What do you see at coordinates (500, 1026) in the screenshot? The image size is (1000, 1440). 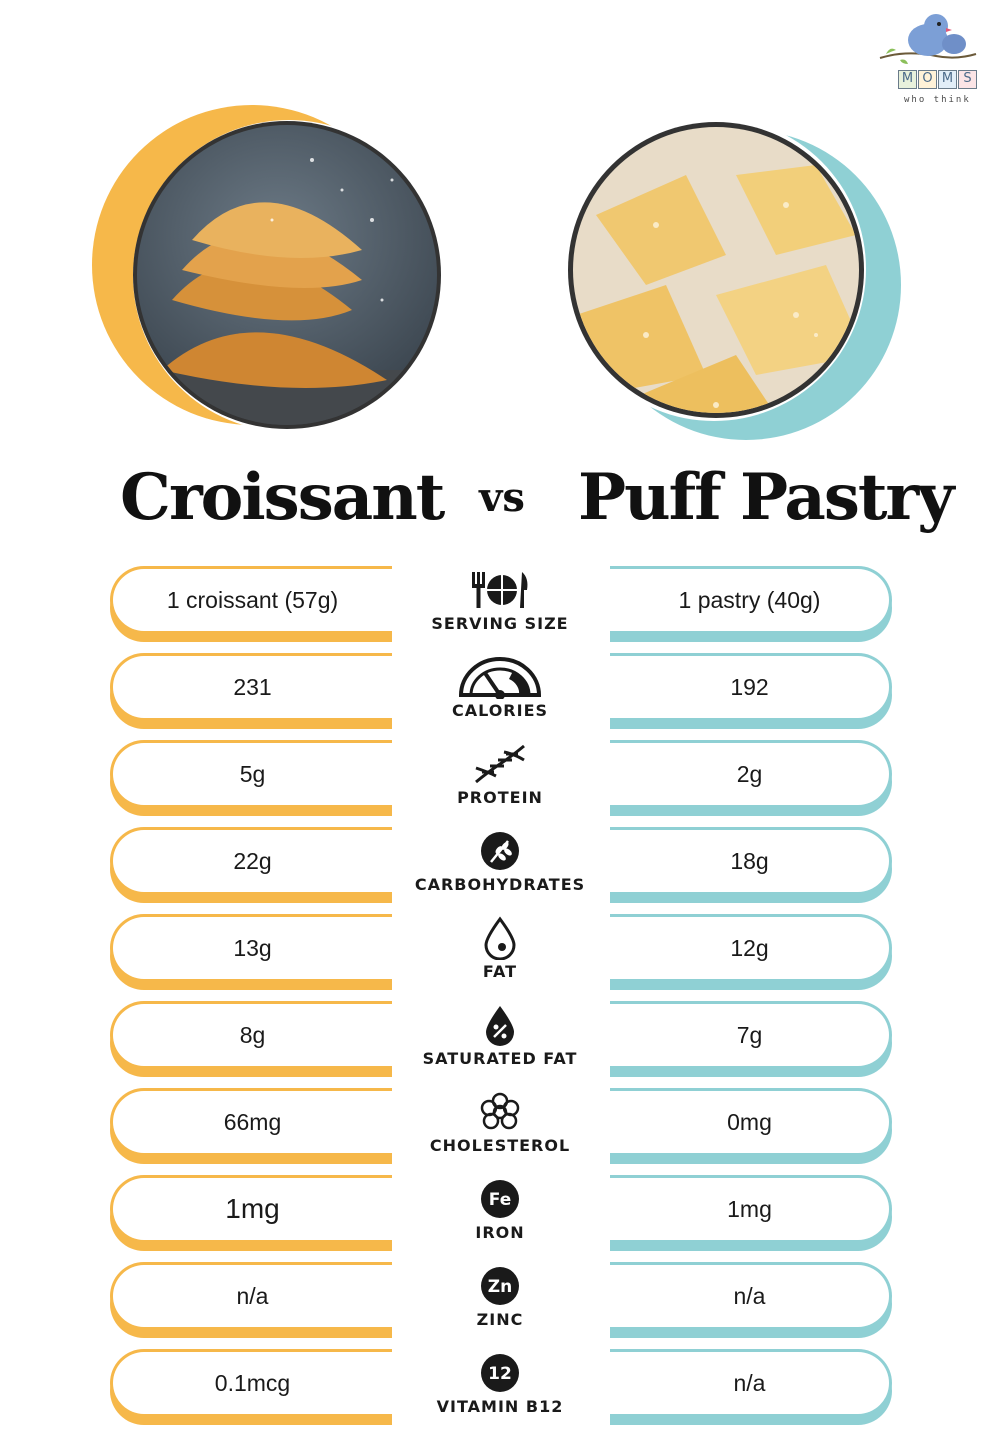 I see `percent-drop-icon` at bounding box center [500, 1026].